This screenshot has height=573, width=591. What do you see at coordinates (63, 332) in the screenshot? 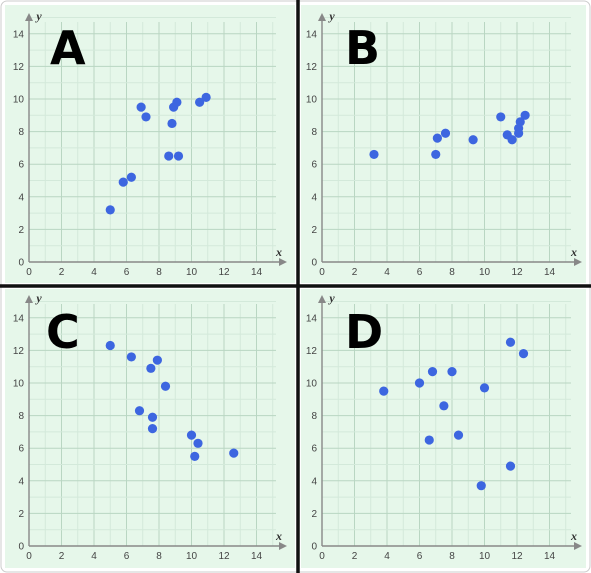
I see `panel-label: C` at bounding box center [63, 332].